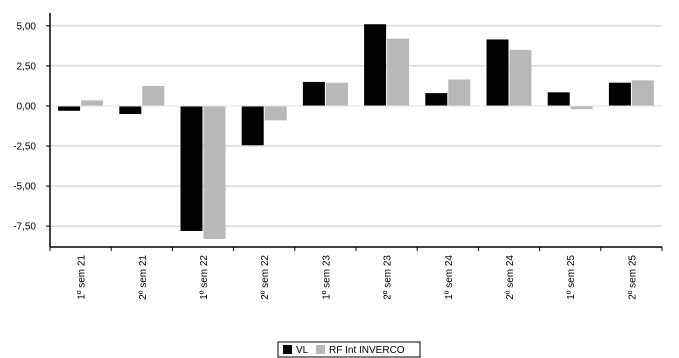 This screenshot has width=679, height=358. Describe the element at coordinates (449, 277) in the screenshot. I see `x-tick-label: 1º sem 24` at that location.